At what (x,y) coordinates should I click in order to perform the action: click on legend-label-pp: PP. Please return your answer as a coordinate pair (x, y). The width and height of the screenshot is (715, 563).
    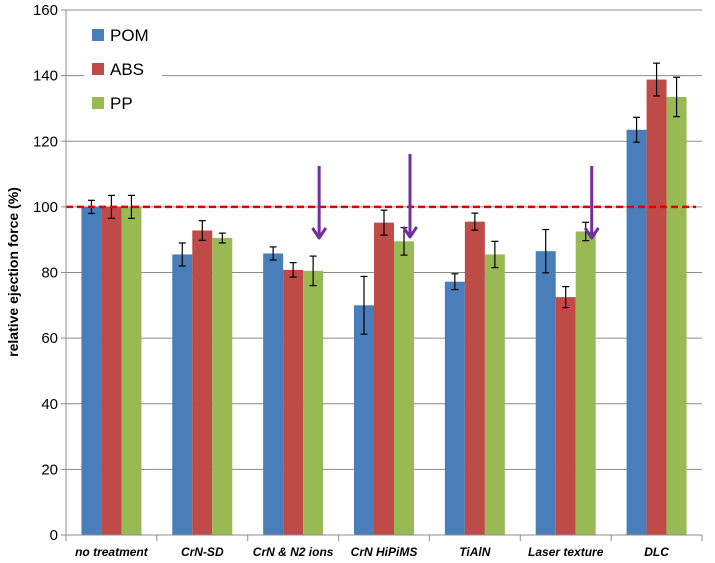
    Looking at the image, I should click on (121, 103).